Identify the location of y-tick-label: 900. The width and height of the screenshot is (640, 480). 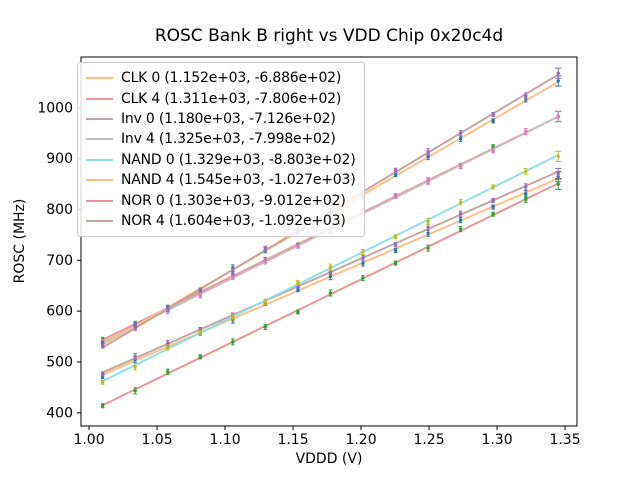
(59, 159).